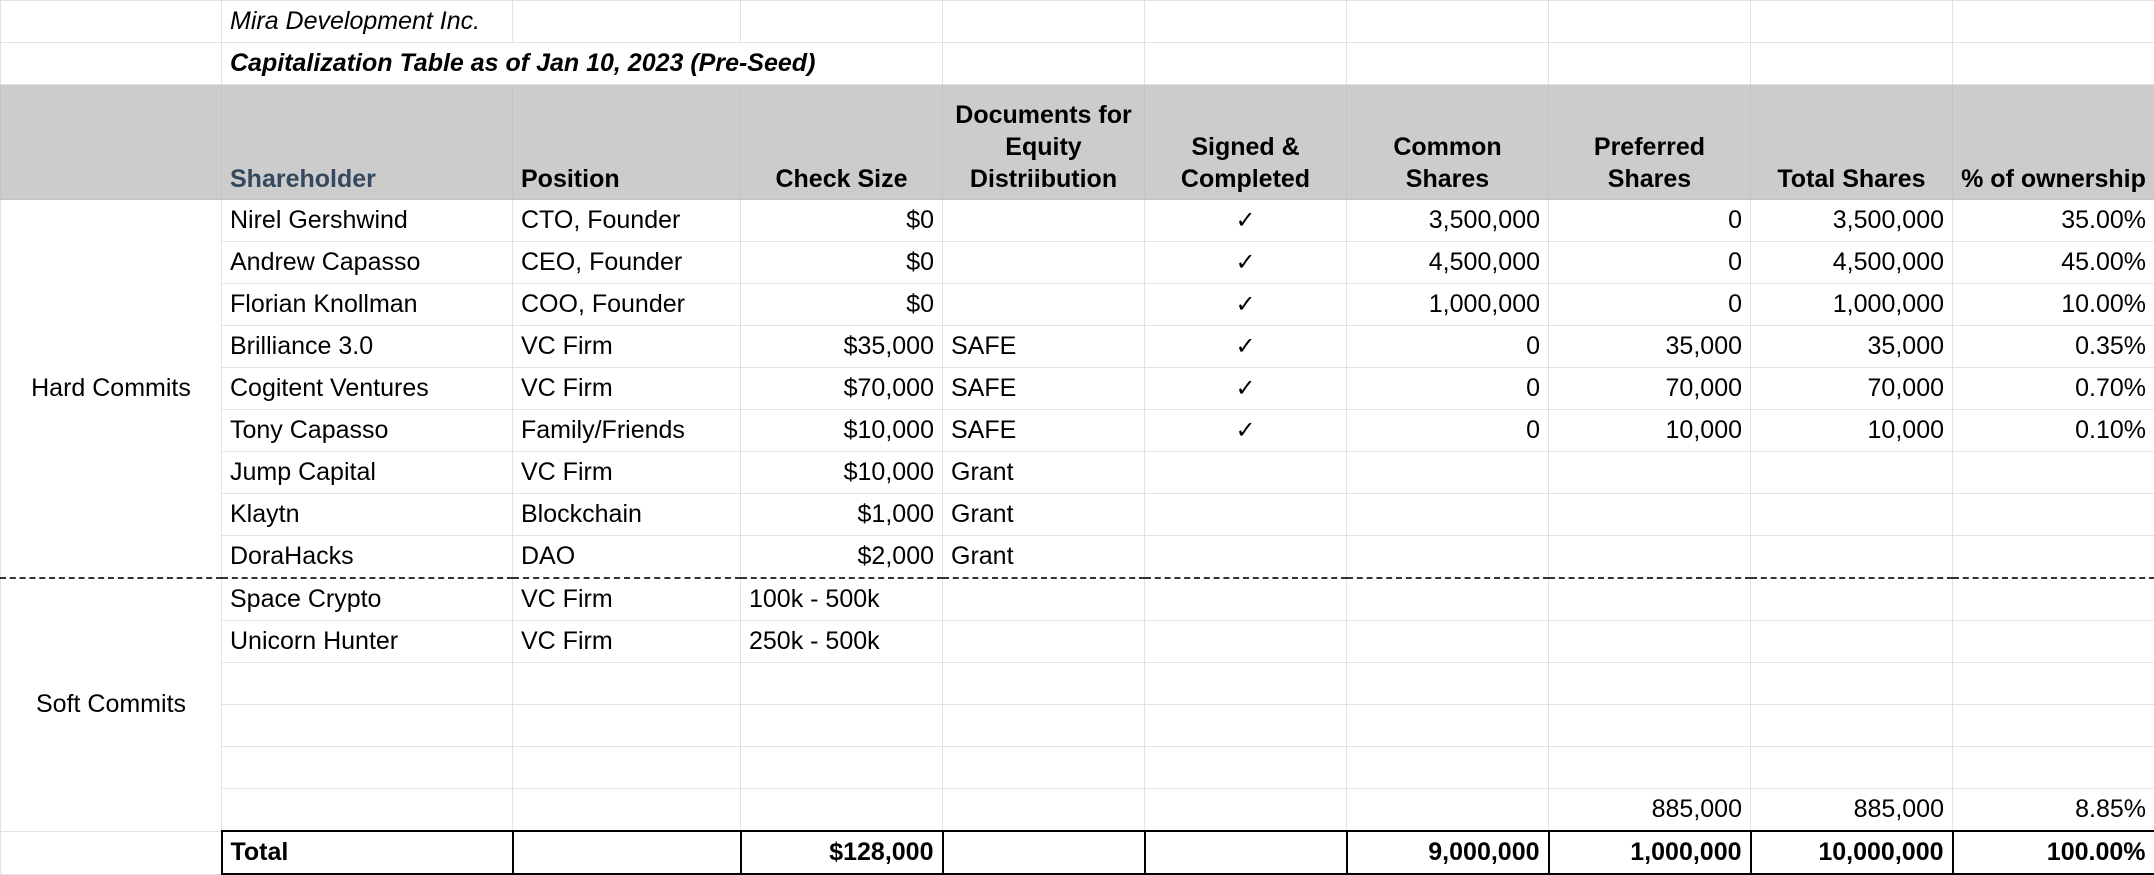  I want to click on cell-check-size: 250k - 500k, so click(842, 642).